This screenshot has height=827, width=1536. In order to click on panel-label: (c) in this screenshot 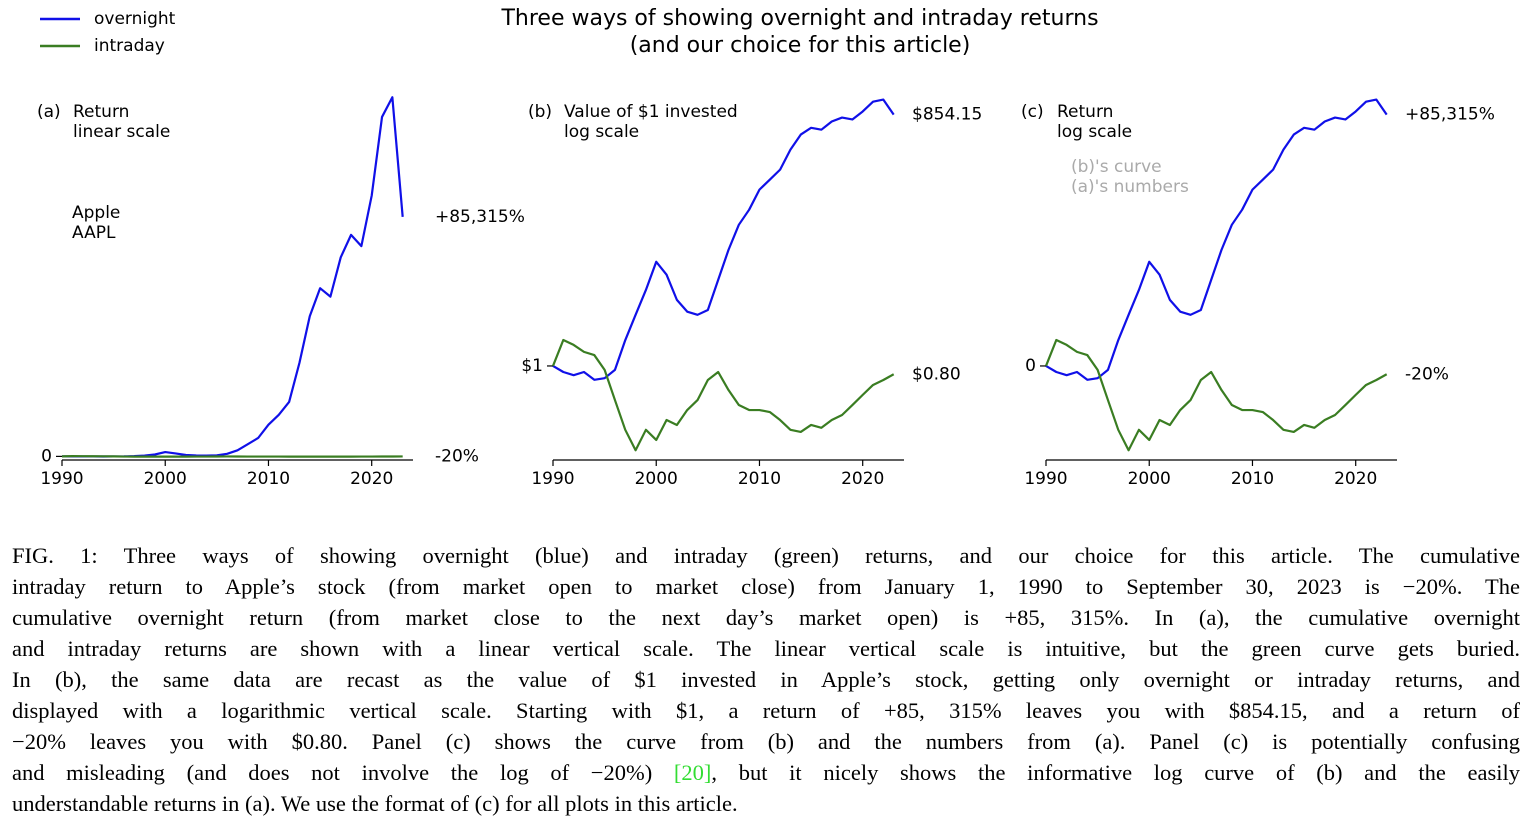, I will do `click(1032, 112)`.